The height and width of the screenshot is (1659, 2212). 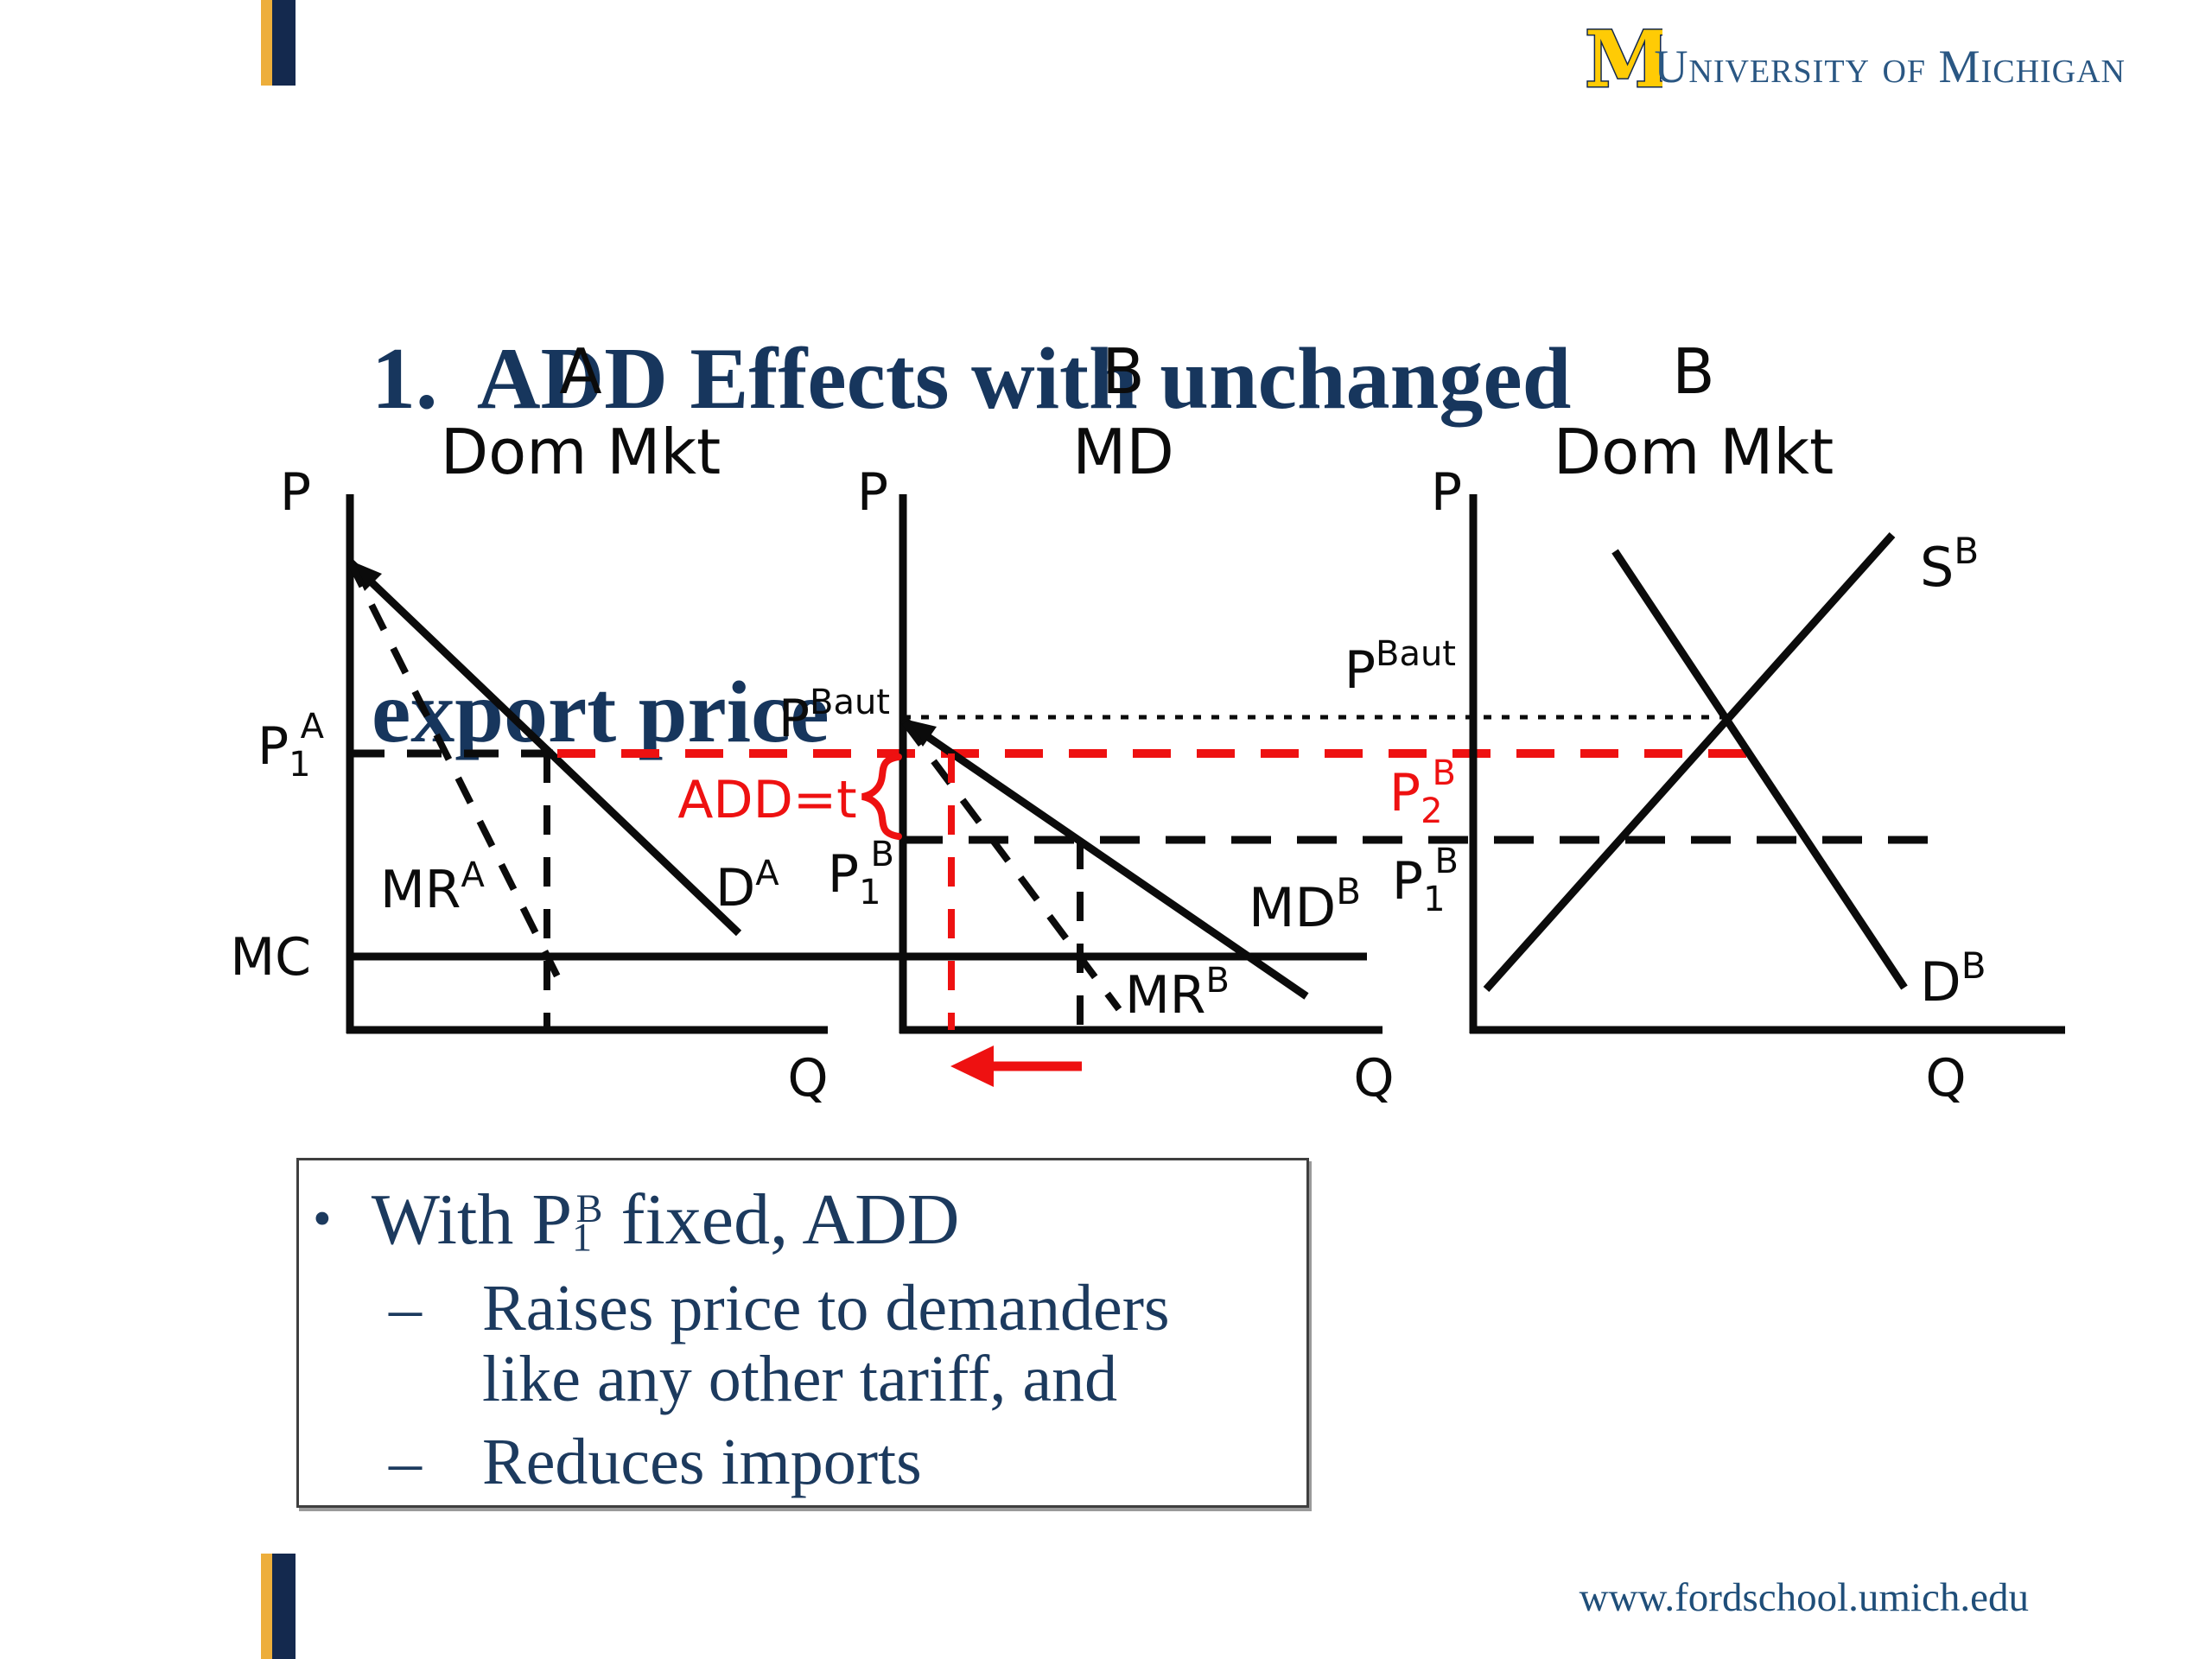 I want to click on sub-bullet-2: – Reduces imports, so click(x=655, y=1462).